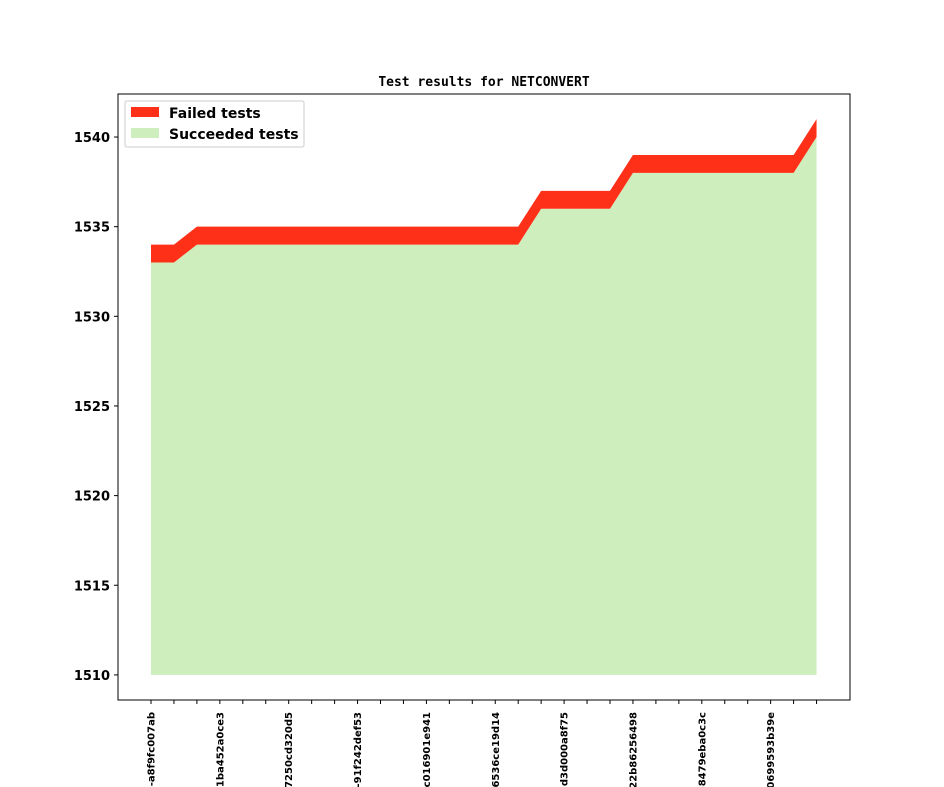 The image size is (944, 787). Describe the element at coordinates (633, 749) in the screenshot. I see `x-tick-label: 22b86256498` at that location.